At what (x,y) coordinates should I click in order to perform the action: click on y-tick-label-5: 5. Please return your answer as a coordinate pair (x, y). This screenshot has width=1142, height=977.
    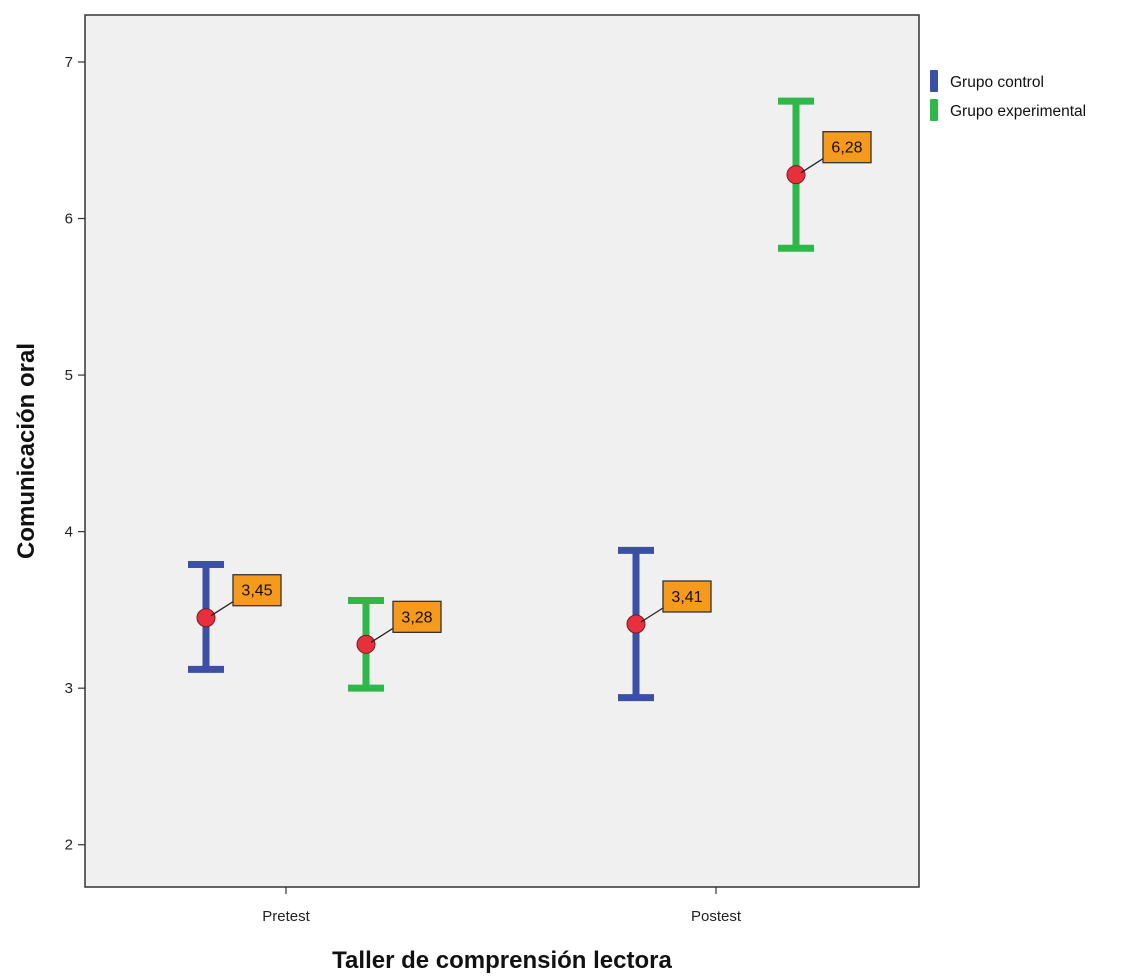
    Looking at the image, I should click on (69, 375).